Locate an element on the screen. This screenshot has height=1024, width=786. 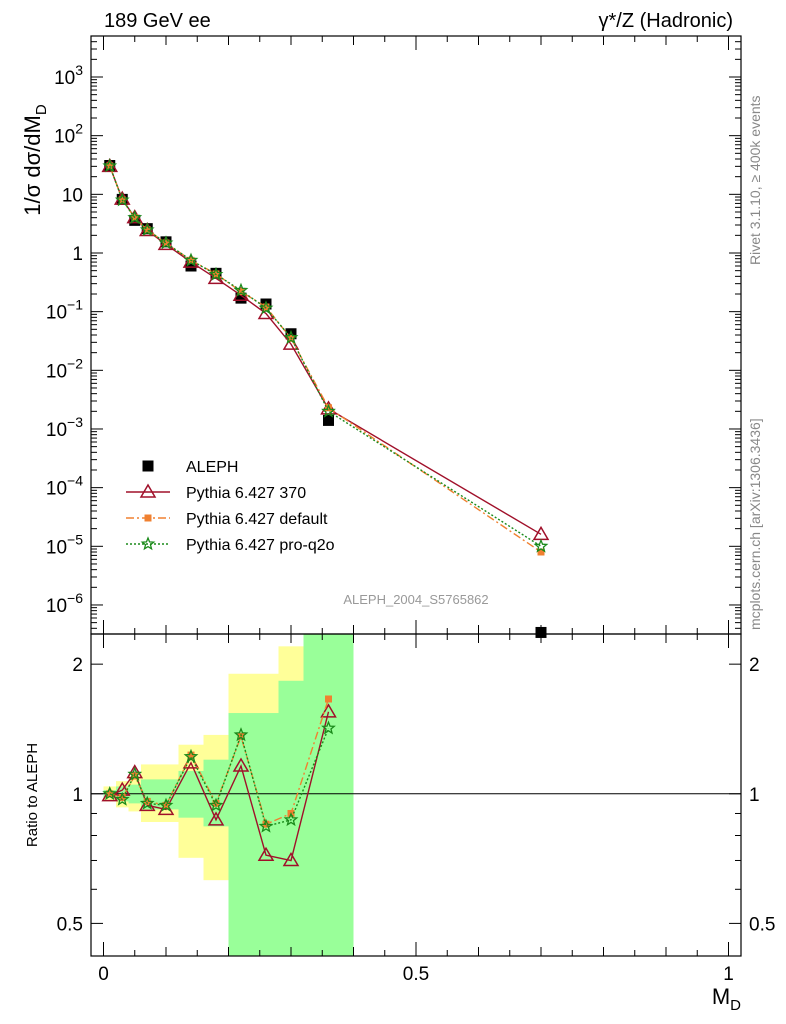
main-y-tick-label: 10⁻¹ is located at coordinates (64, 310).